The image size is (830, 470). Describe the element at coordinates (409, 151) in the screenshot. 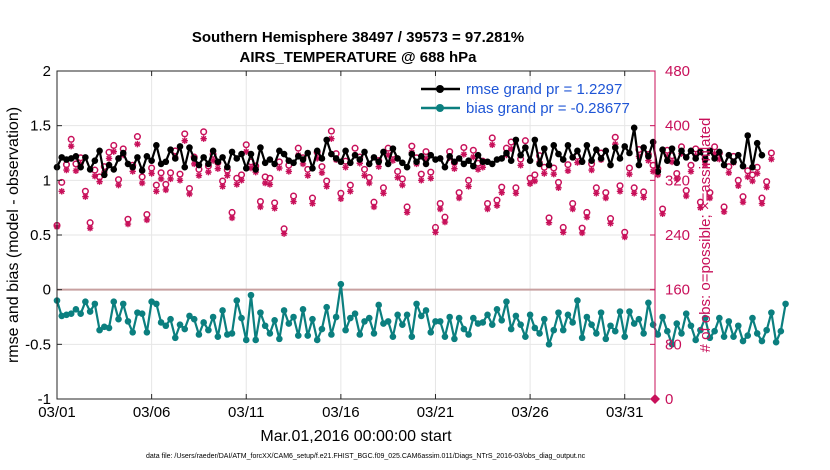

I see `rmse-series` at that location.